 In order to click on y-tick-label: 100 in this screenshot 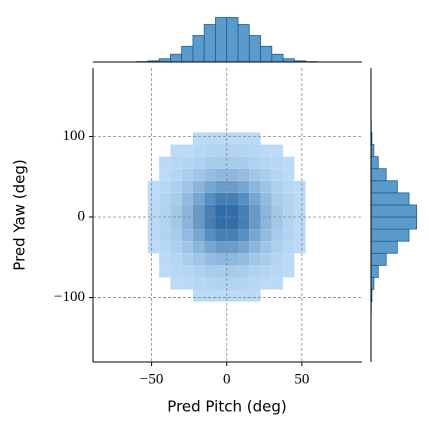, I will do `click(74, 136)`.